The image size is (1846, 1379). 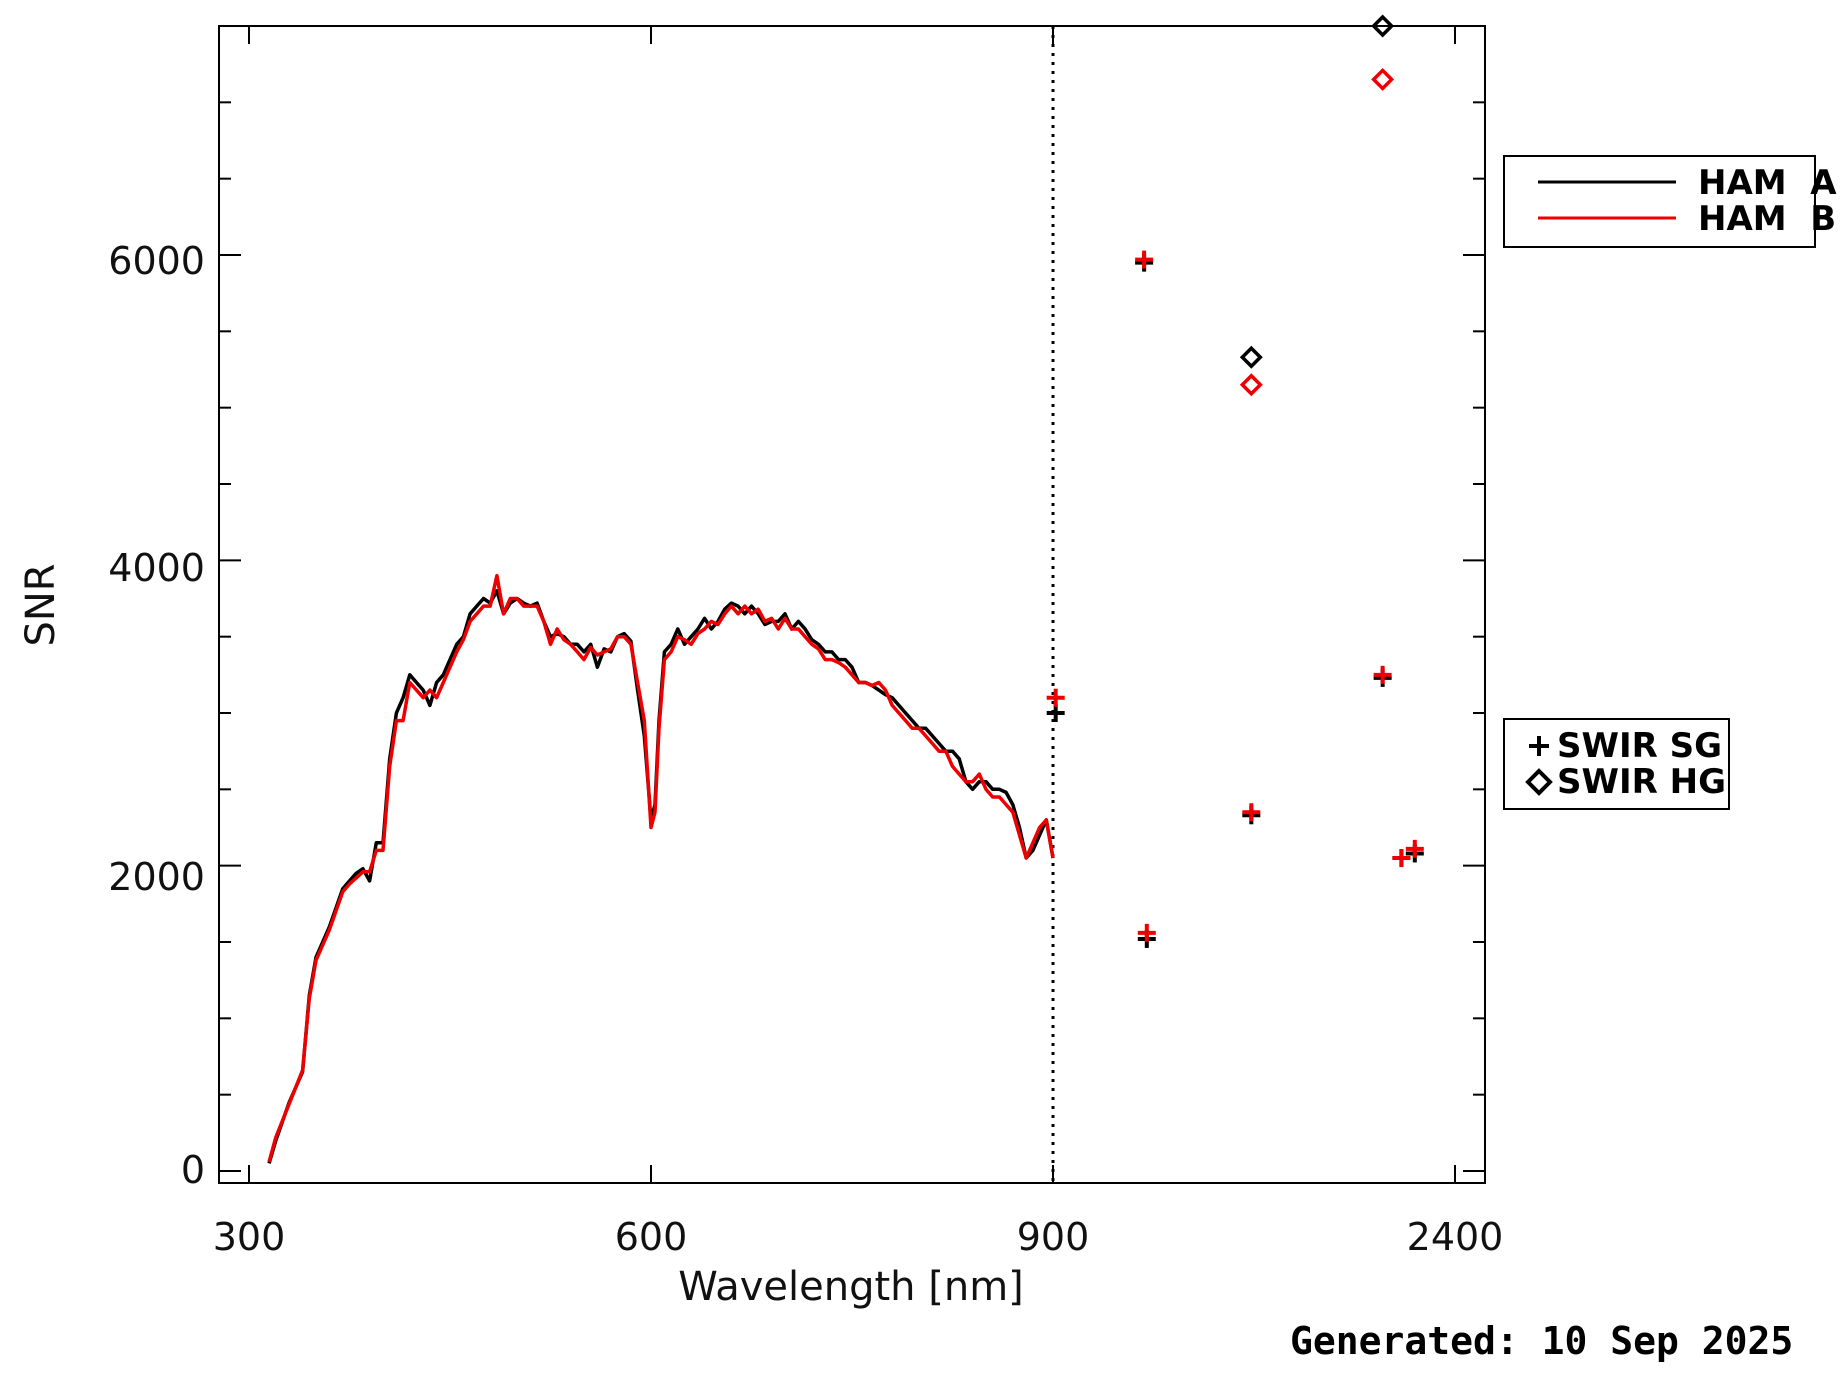 I want to click on series-points, so click(x=1235, y=481).